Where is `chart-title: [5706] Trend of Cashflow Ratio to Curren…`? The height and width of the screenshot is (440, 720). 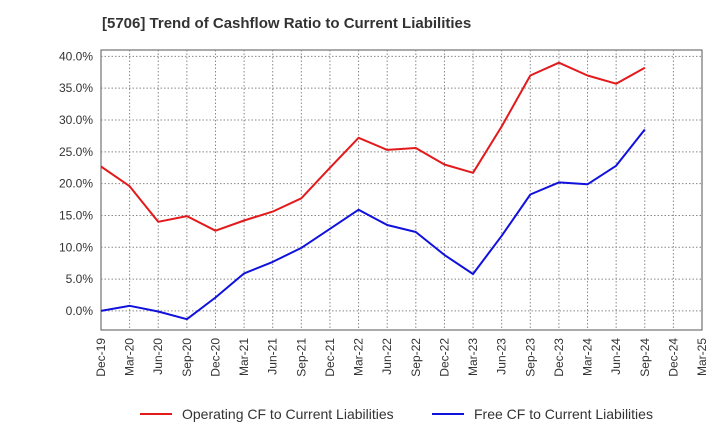 chart-title: [5706] Trend of Cashflow Ratio to Curren… is located at coordinates (287, 23).